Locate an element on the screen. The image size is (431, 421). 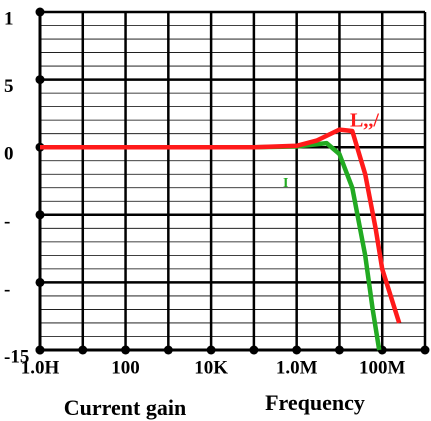
y-tick-label: 0 is located at coordinates (9, 154).